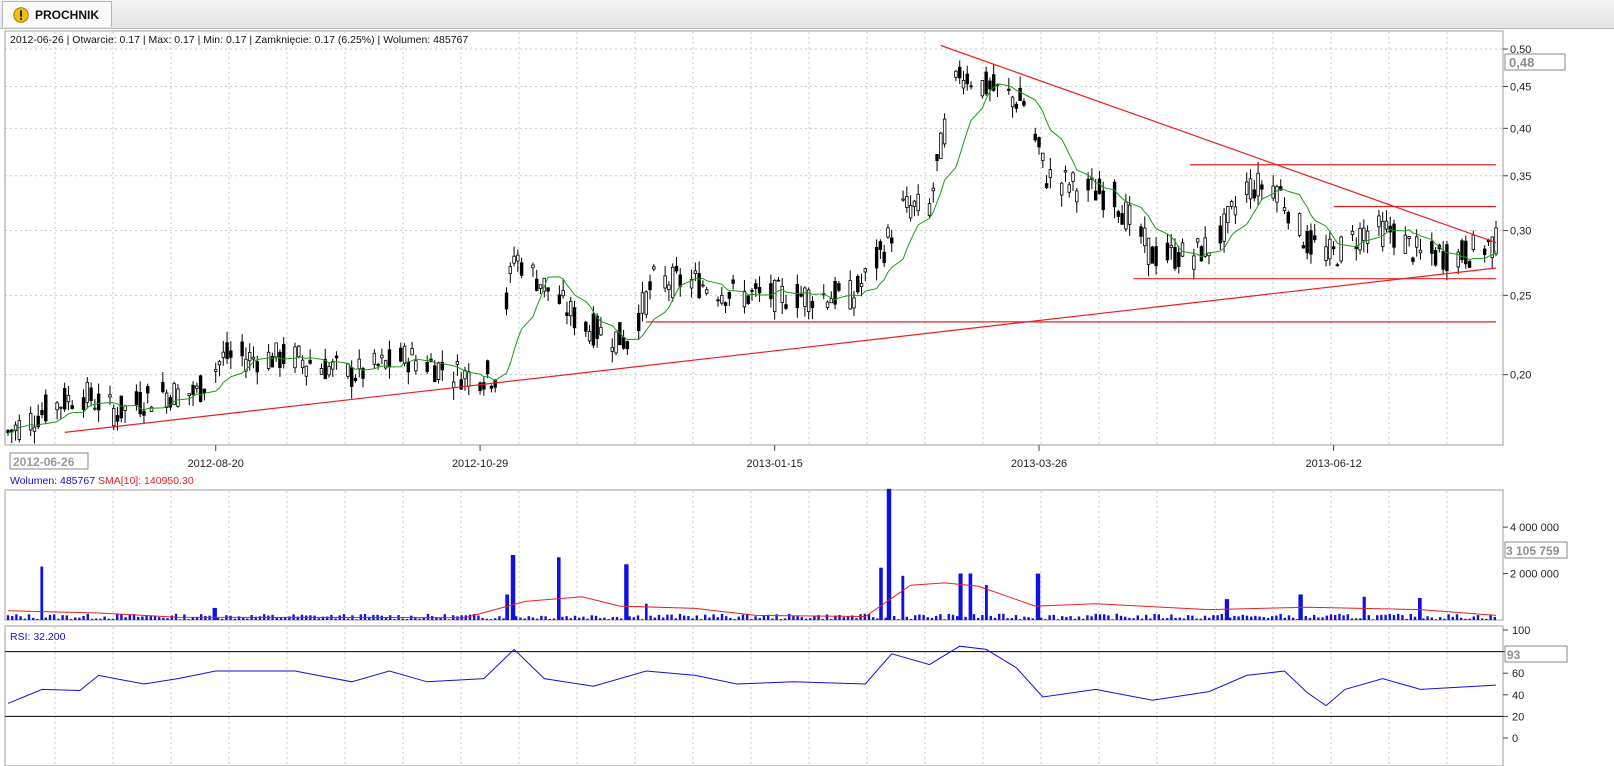  What do you see at coordinates (425, 40) in the screenshot?
I see `info-volume: Wolumen: 485767` at bounding box center [425, 40].